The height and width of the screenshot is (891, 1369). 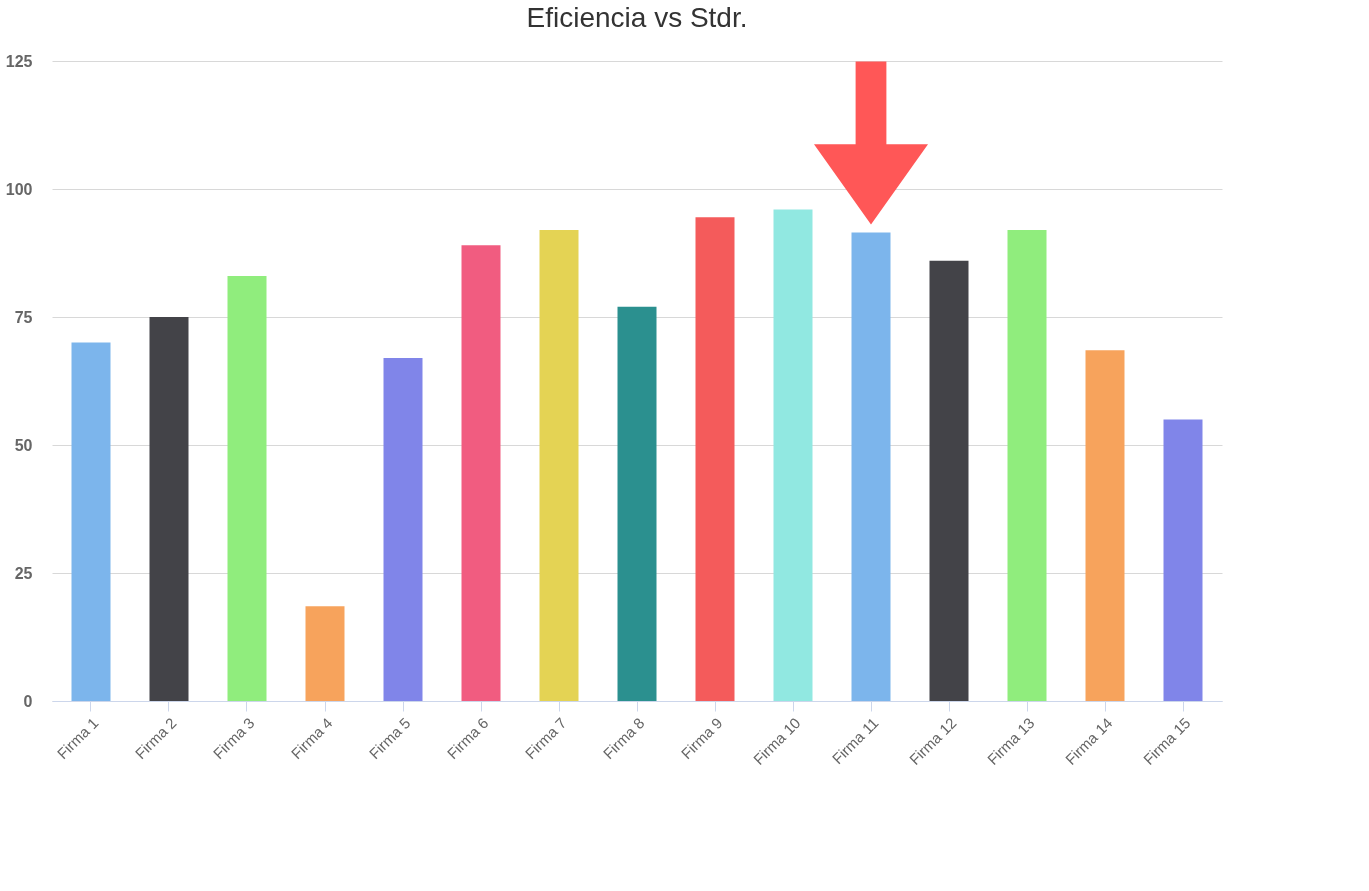 What do you see at coordinates (28, 701) in the screenshot?
I see `y-tick-label: 0` at bounding box center [28, 701].